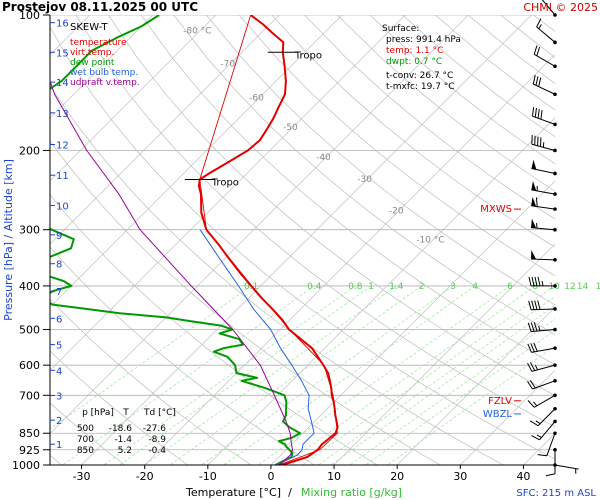 The width and height of the screenshot is (600, 500). What do you see at coordinates (155, 429) in the screenshot?
I see `table-cell: -27.6` at bounding box center [155, 429].